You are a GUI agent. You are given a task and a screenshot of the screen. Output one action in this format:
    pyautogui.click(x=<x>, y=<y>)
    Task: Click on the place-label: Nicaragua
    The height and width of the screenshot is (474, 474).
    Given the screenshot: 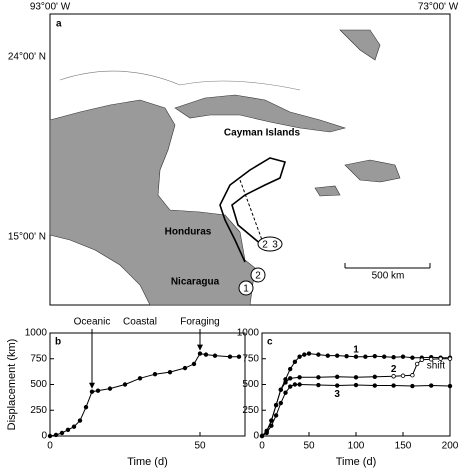 What is the action you would take?
    pyautogui.click(x=195, y=282)
    